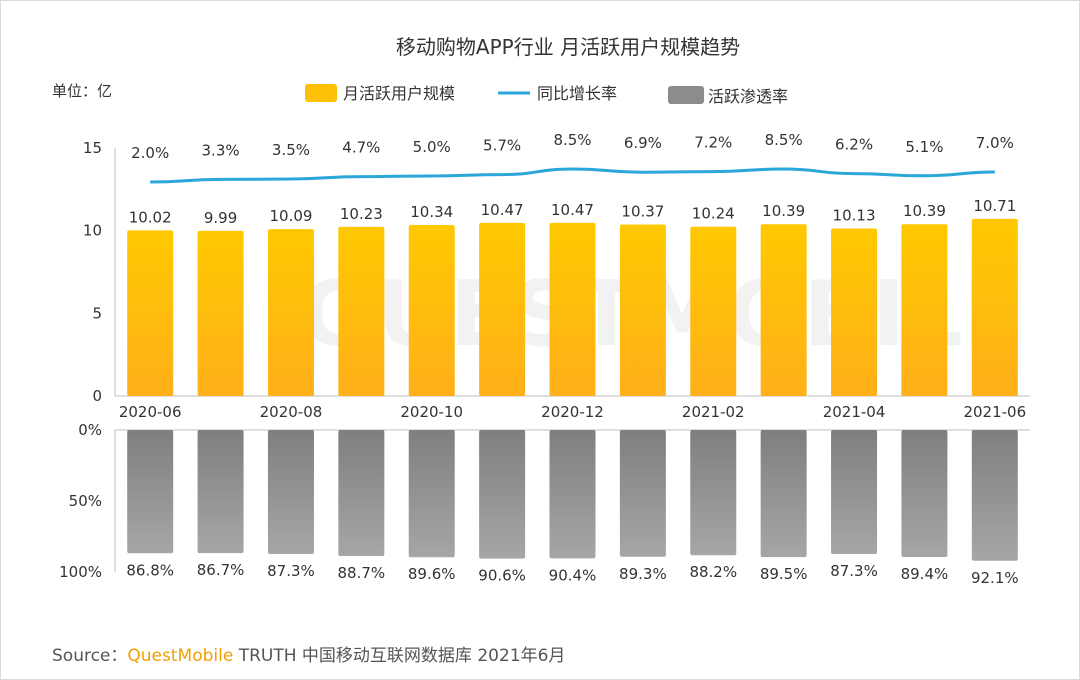 The image size is (1080, 680). What do you see at coordinates (150, 570) in the screenshot?
I see `penetration-value-label: 86.8%` at bounding box center [150, 570].